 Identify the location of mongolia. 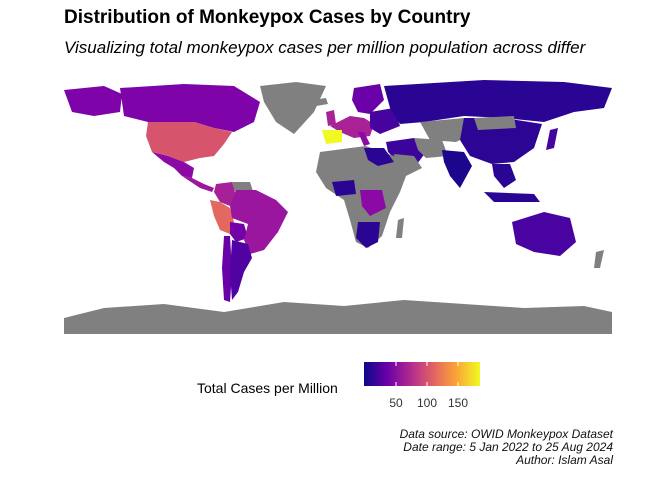
(495, 123).